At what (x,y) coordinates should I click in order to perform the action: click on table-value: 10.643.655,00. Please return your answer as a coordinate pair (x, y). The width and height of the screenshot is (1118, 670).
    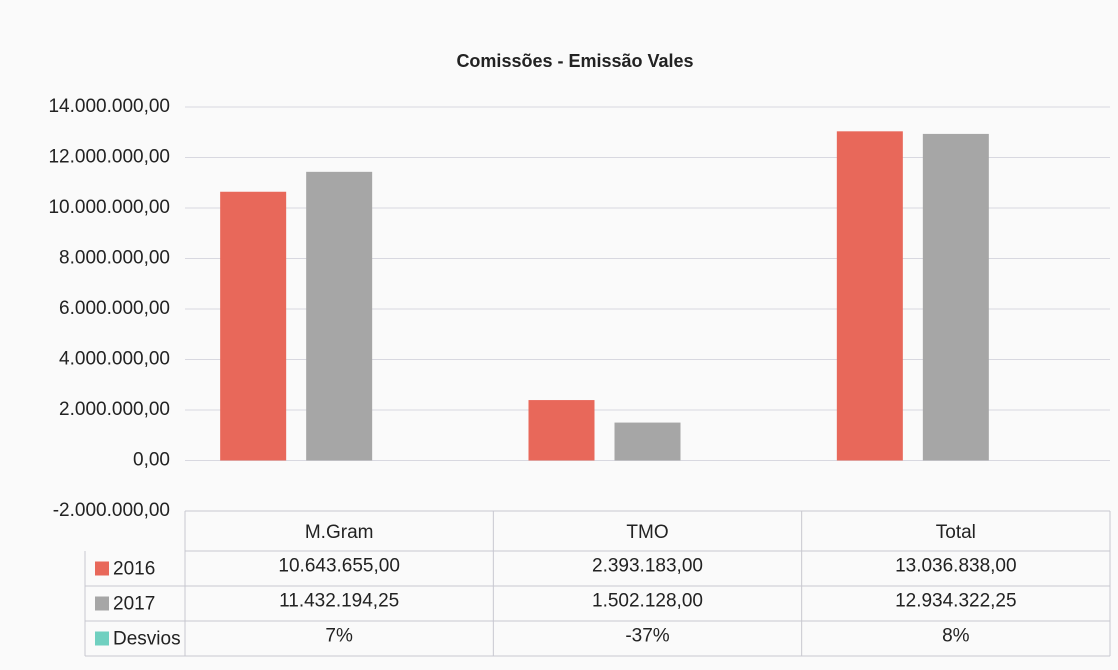
    Looking at the image, I should click on (339, 566).